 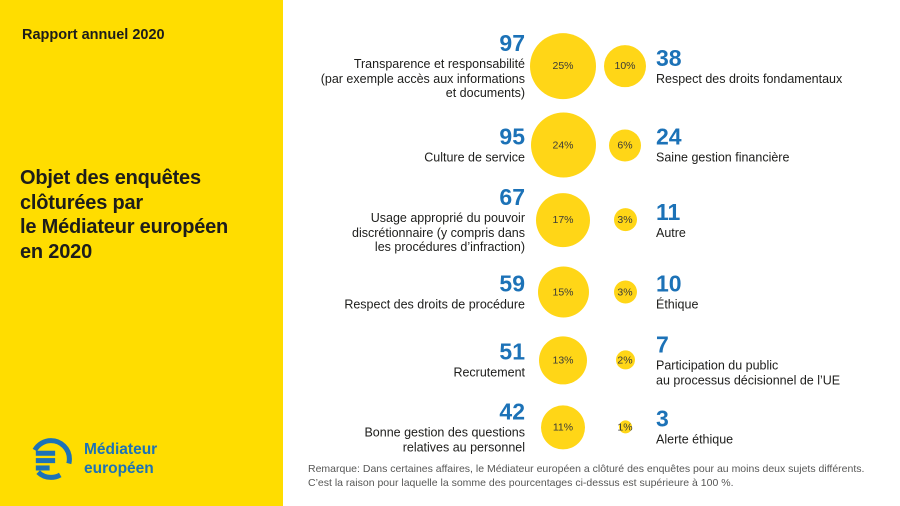 I want to click on left-label: Respect des droits de procédure, so click(x=434, y=304).